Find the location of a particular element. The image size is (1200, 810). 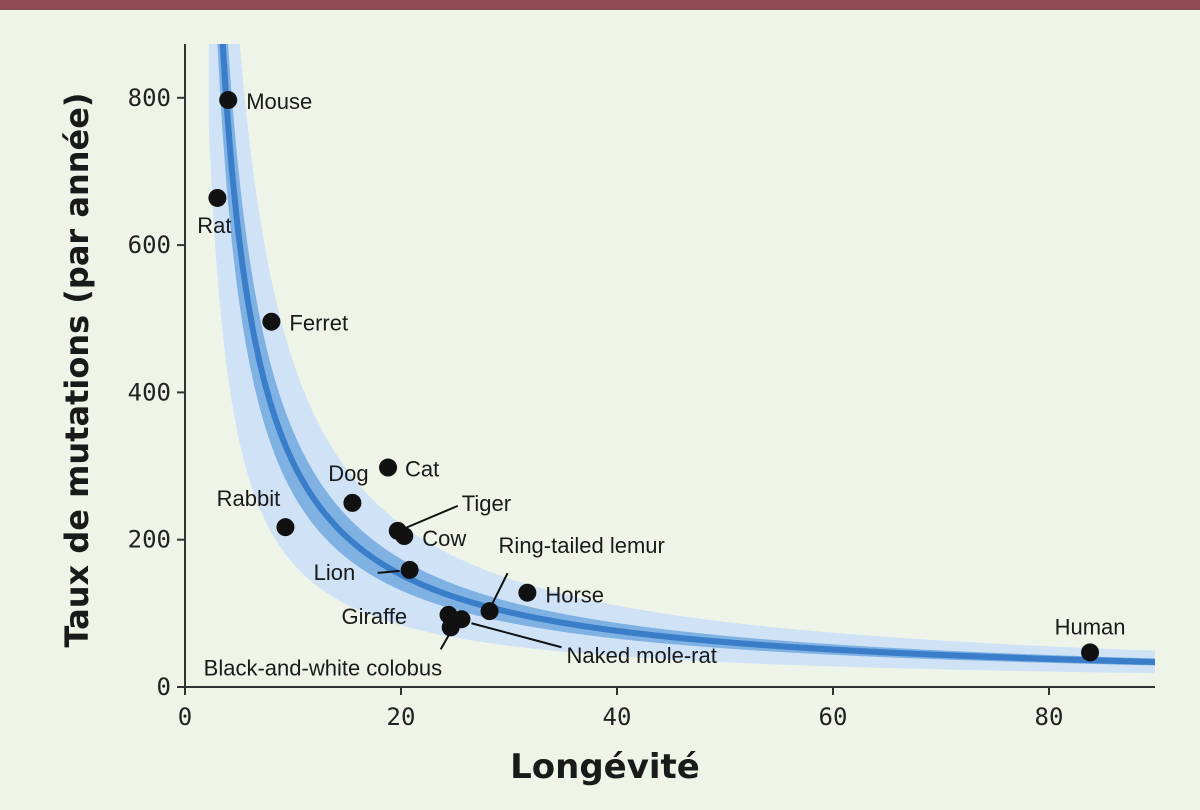

connector-ring-tailed-lemur is located at coordinates (499, 589).